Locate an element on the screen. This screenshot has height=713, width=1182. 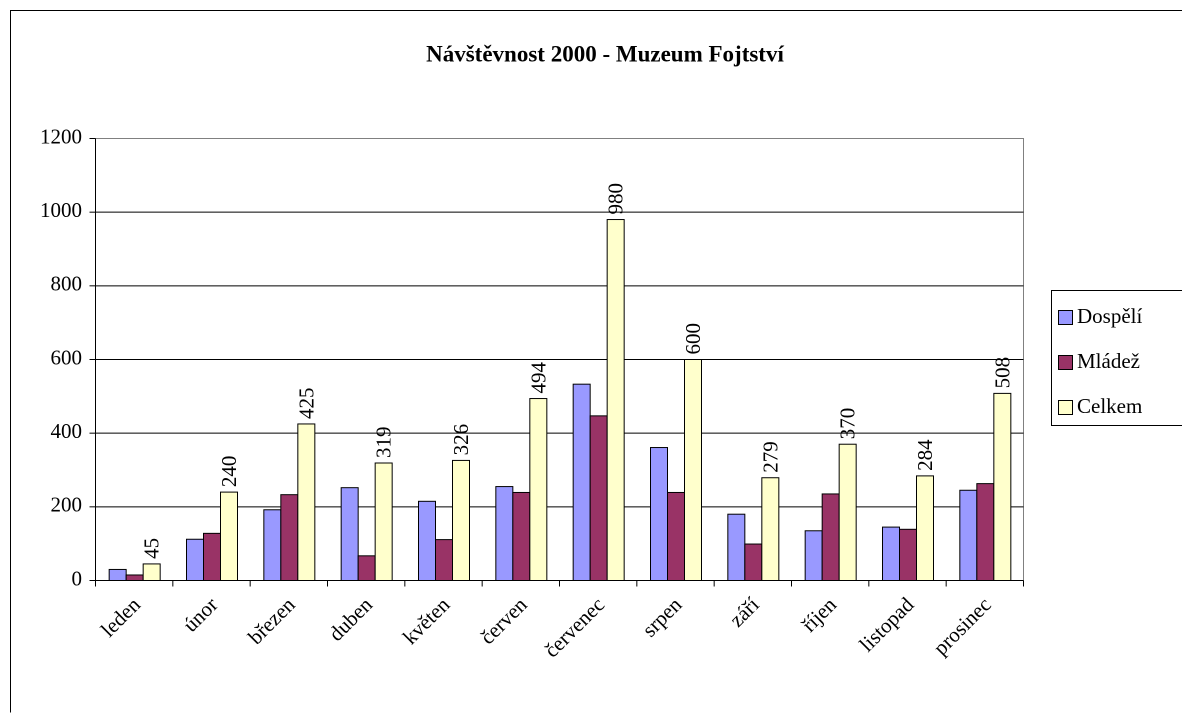
chart-title: Návštěvnost 2000 - Muzeum Fojtství is located at coordinates (605, 53).